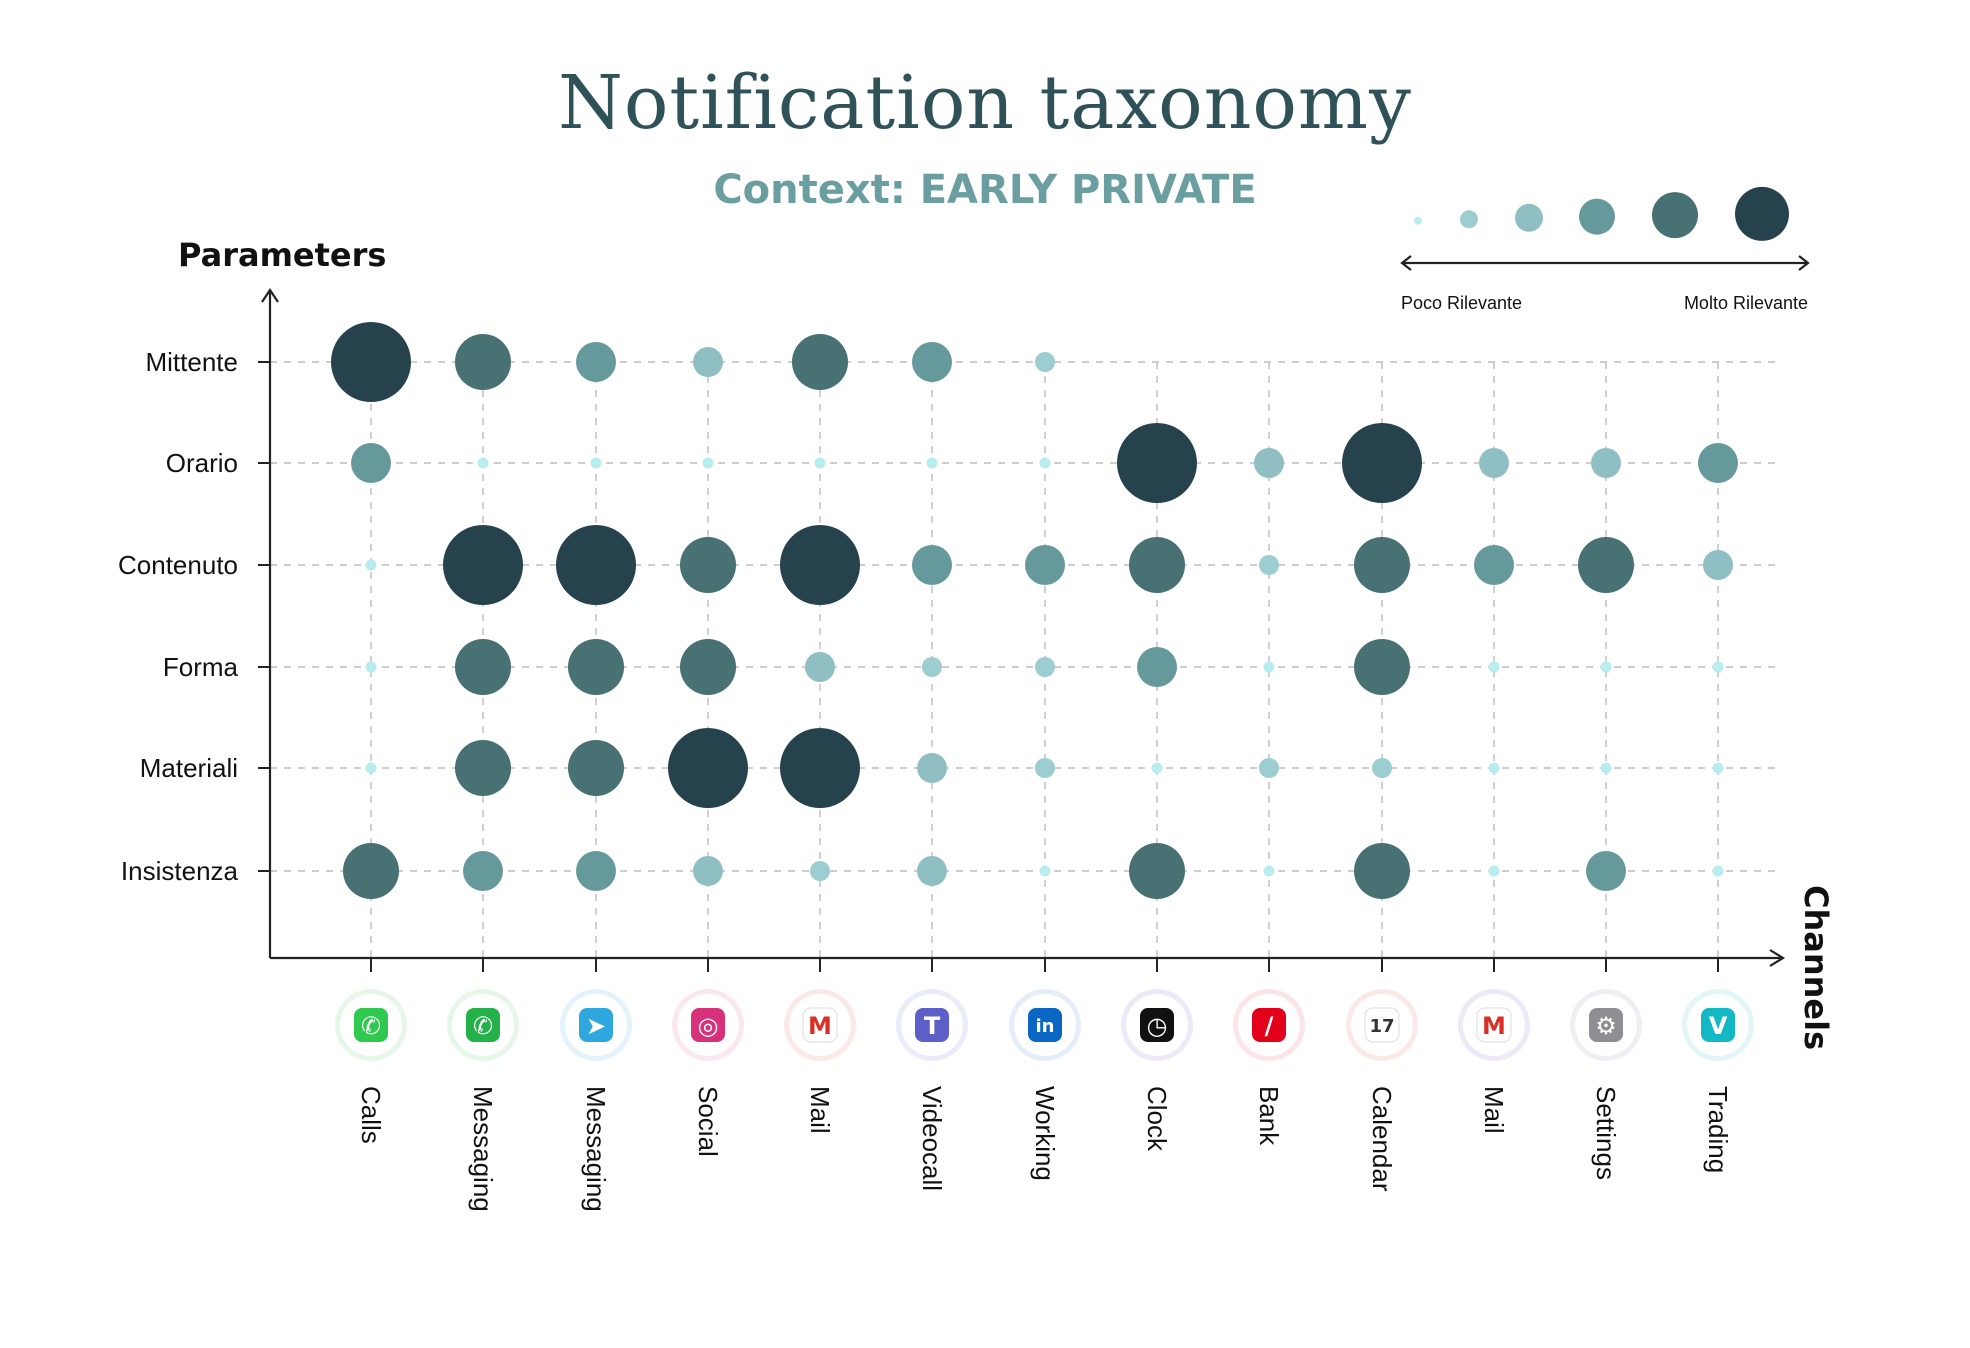 The image size is (1970, 1348). What do you see at coordinates (1718, 1009) in the screenshot?
I see `trading-icon: V` at bounding box center [1718, 1009].